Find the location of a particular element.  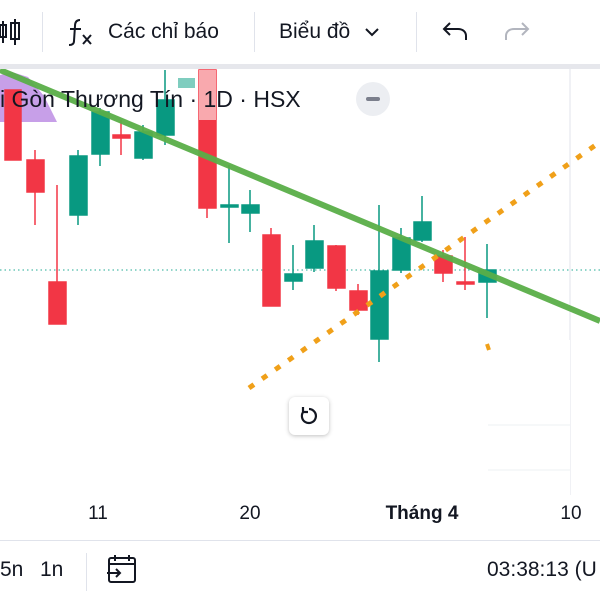

reset-icon is located at coordinates (308, 416).